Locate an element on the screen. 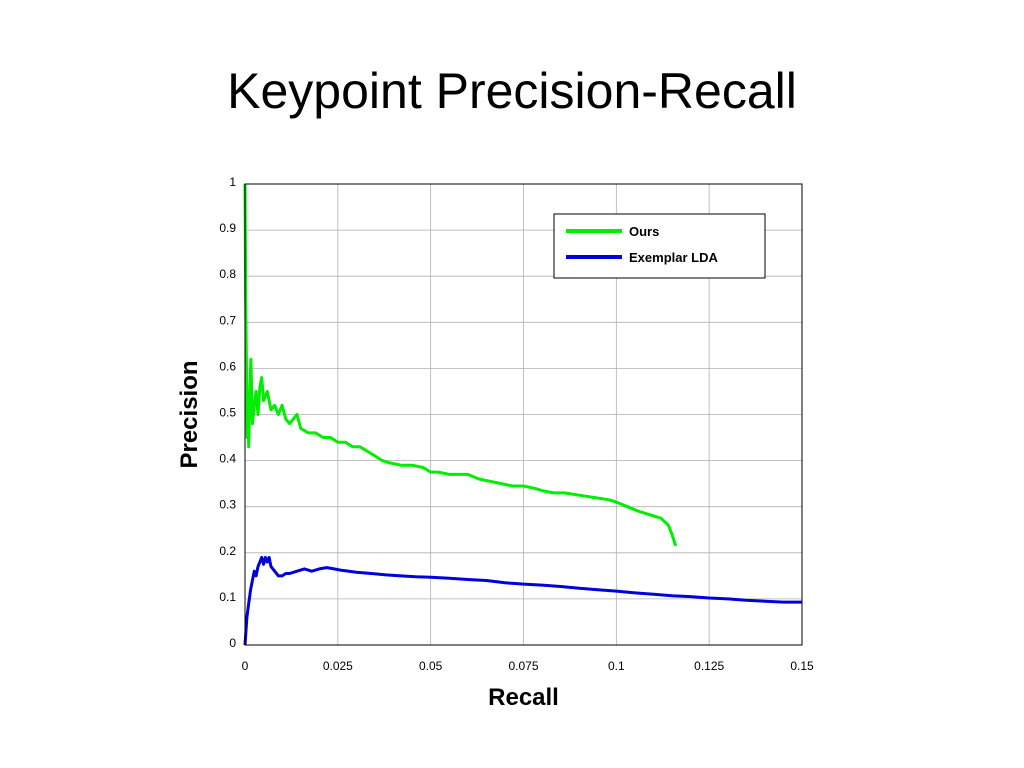 Image resolution: width=1024 pixels, height=768 pixels. x-tick-label: 0.1 is located at coordinates (616, 666).